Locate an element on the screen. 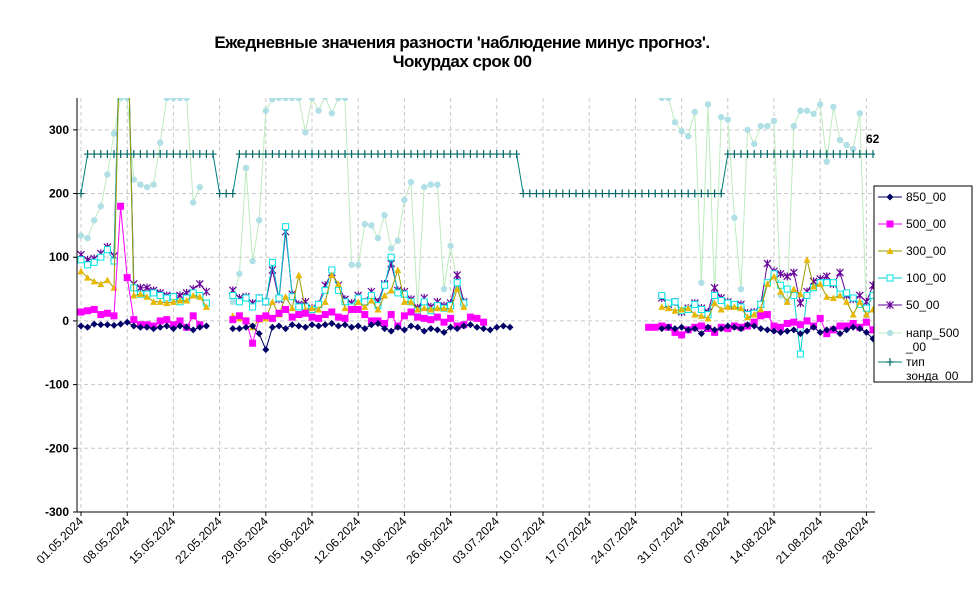 The width and height of the screenshot is (976, 599). x-tick-label: 21.08.2024 is located at coordinates (799, 540).